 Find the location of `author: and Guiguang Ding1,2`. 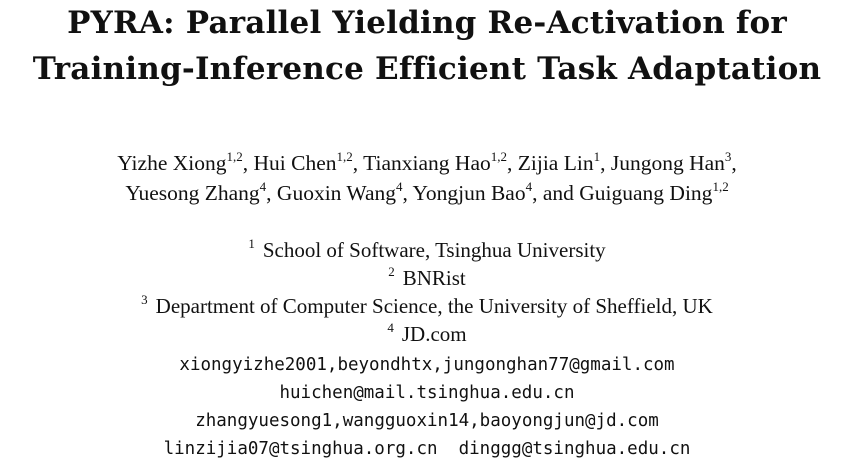

author: and Guiguang Ding1,2 is located at coordinates (635, 192).